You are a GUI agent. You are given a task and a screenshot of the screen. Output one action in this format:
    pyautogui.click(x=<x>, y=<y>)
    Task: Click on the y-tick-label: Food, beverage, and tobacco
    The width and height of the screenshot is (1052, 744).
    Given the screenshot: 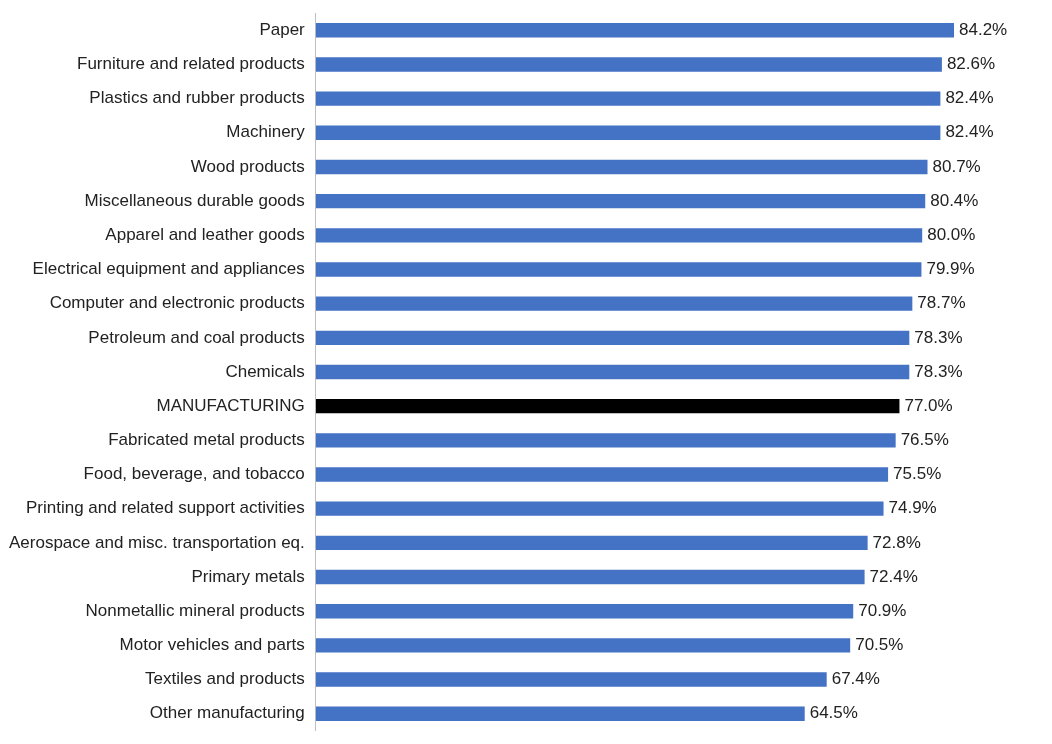 What is the action you would take?
    pyautogui.click(x=194, y=474)
    